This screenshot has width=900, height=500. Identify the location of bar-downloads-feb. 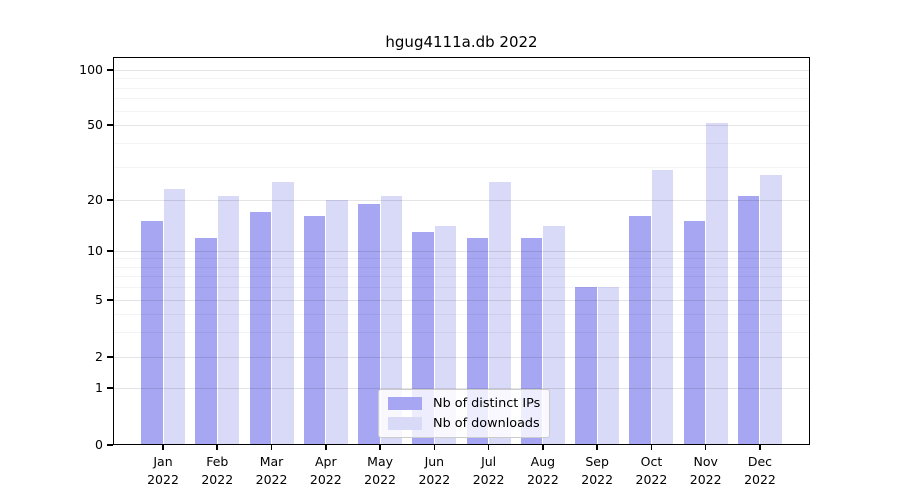
(228, 320).